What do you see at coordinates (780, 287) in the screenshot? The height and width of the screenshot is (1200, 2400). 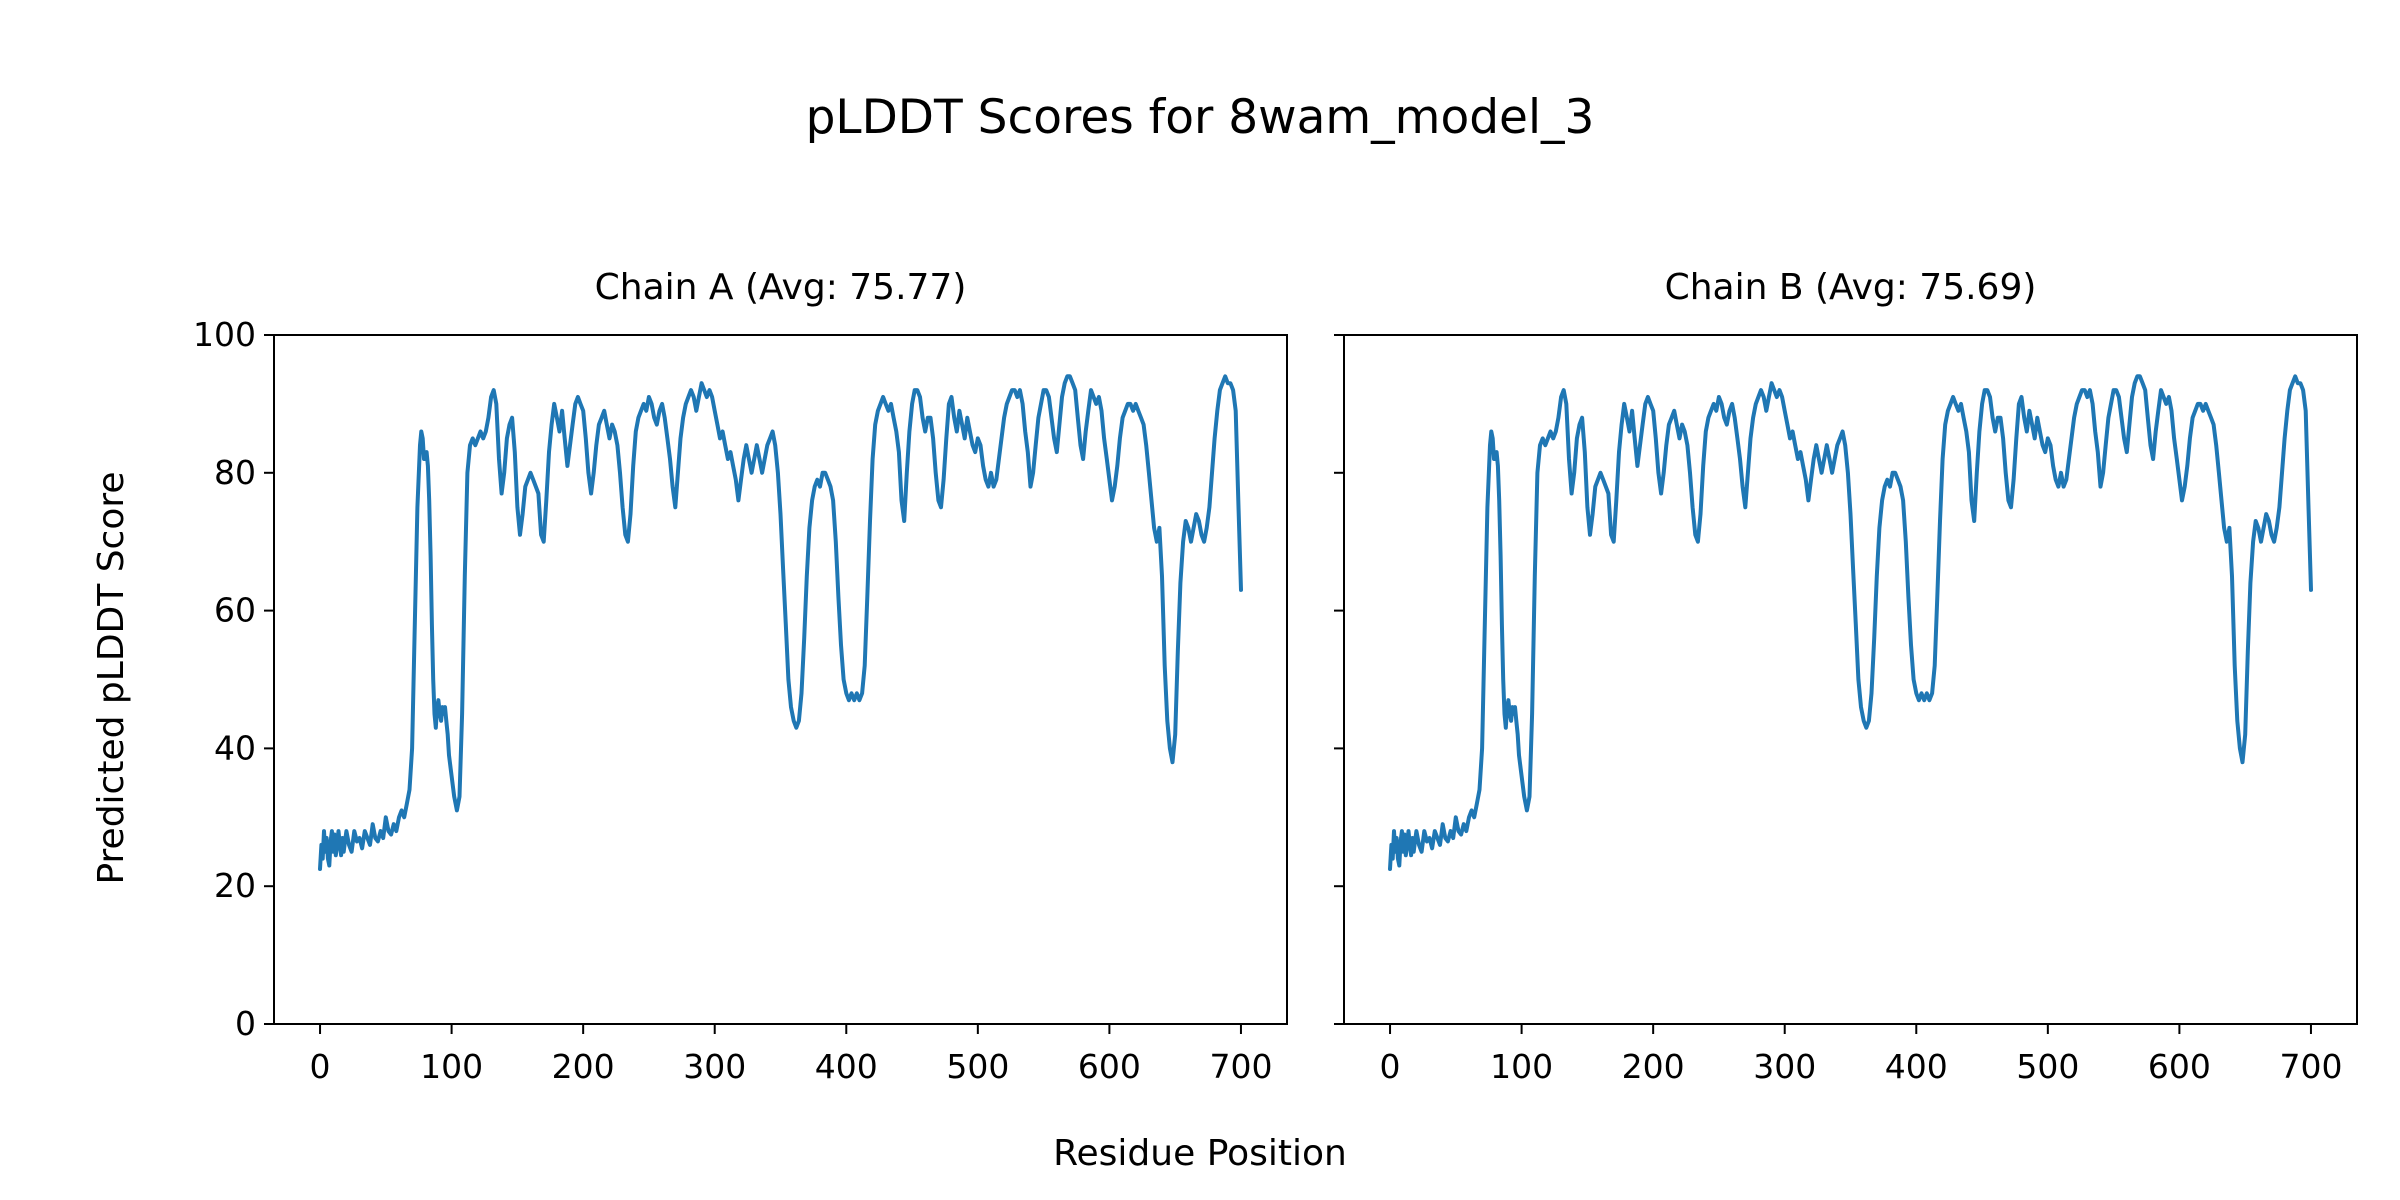 I see `subplot-title-chain-a: Chain A (Avg: 75.77)` at bounding box center [780, 287].